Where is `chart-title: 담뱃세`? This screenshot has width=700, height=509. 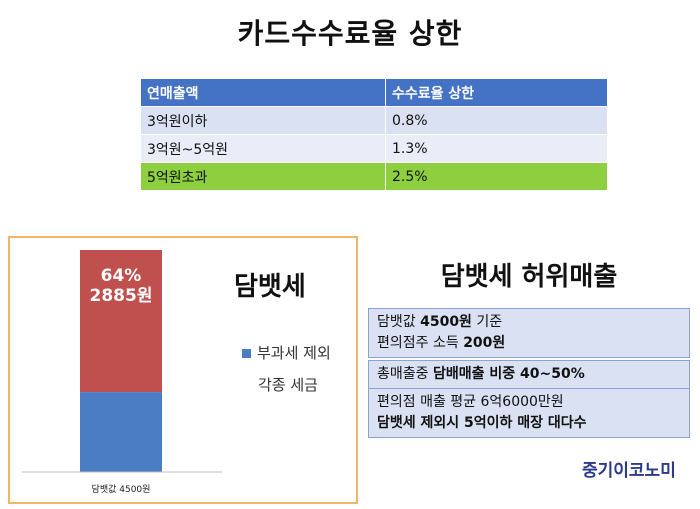
chart-title: 담뱃세 is located at coordinates (270, 287).